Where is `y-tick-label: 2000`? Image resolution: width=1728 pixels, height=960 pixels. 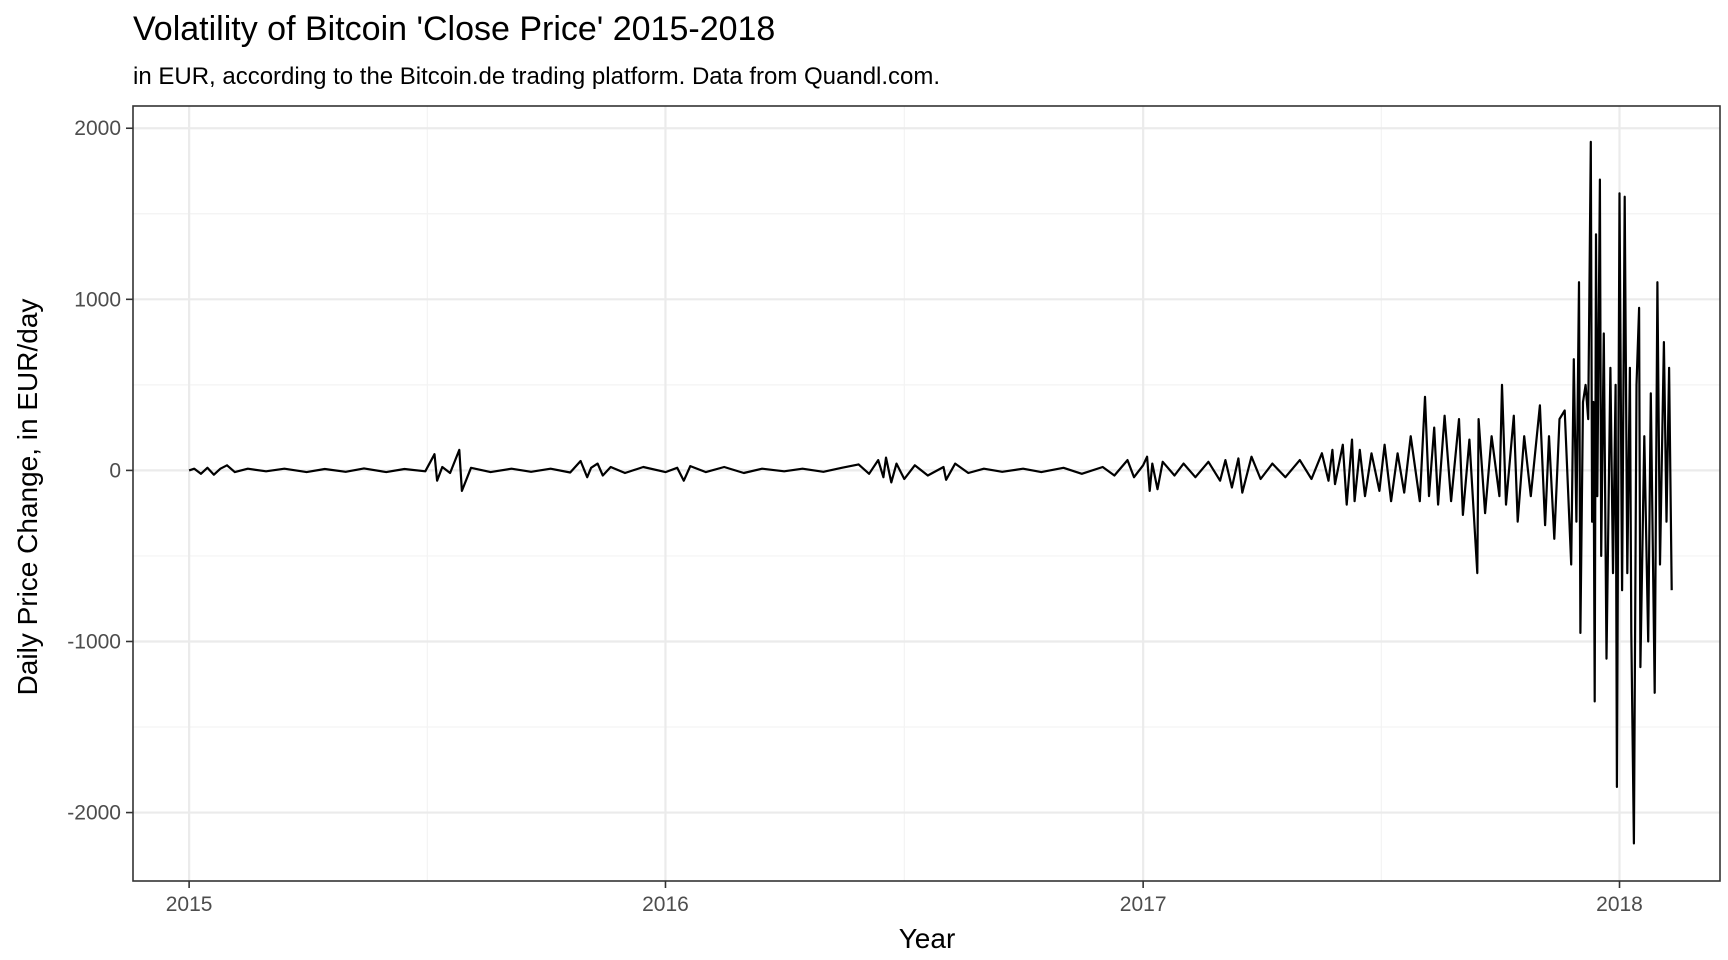
y-tick-label: 2000 is located at coordinates (97, 128).